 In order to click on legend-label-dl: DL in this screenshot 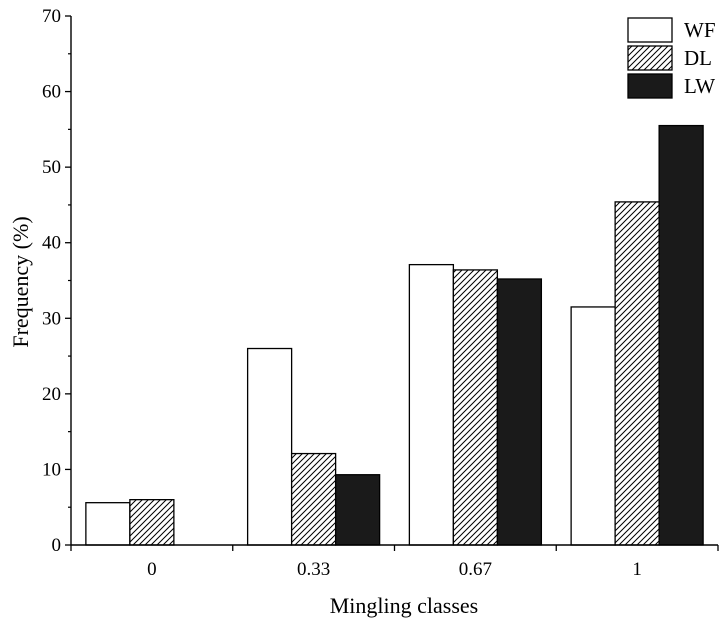, I will do `click(698, 58)`.